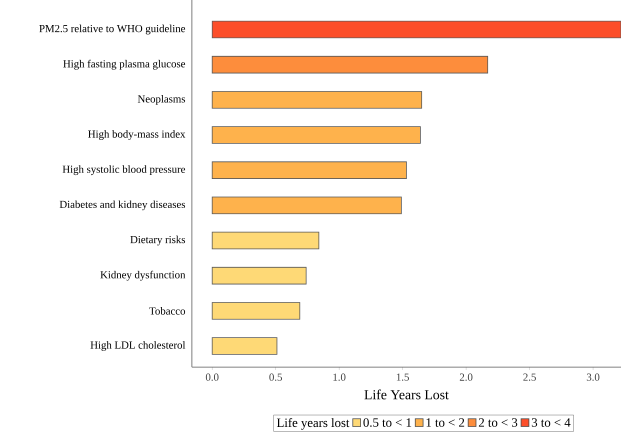 Image resolution: width=621 pixels, height=439 pixels. Describe the element at coordinates (529, 377) in the screenshot. I see `x-tick-label: 2.5` at that location.